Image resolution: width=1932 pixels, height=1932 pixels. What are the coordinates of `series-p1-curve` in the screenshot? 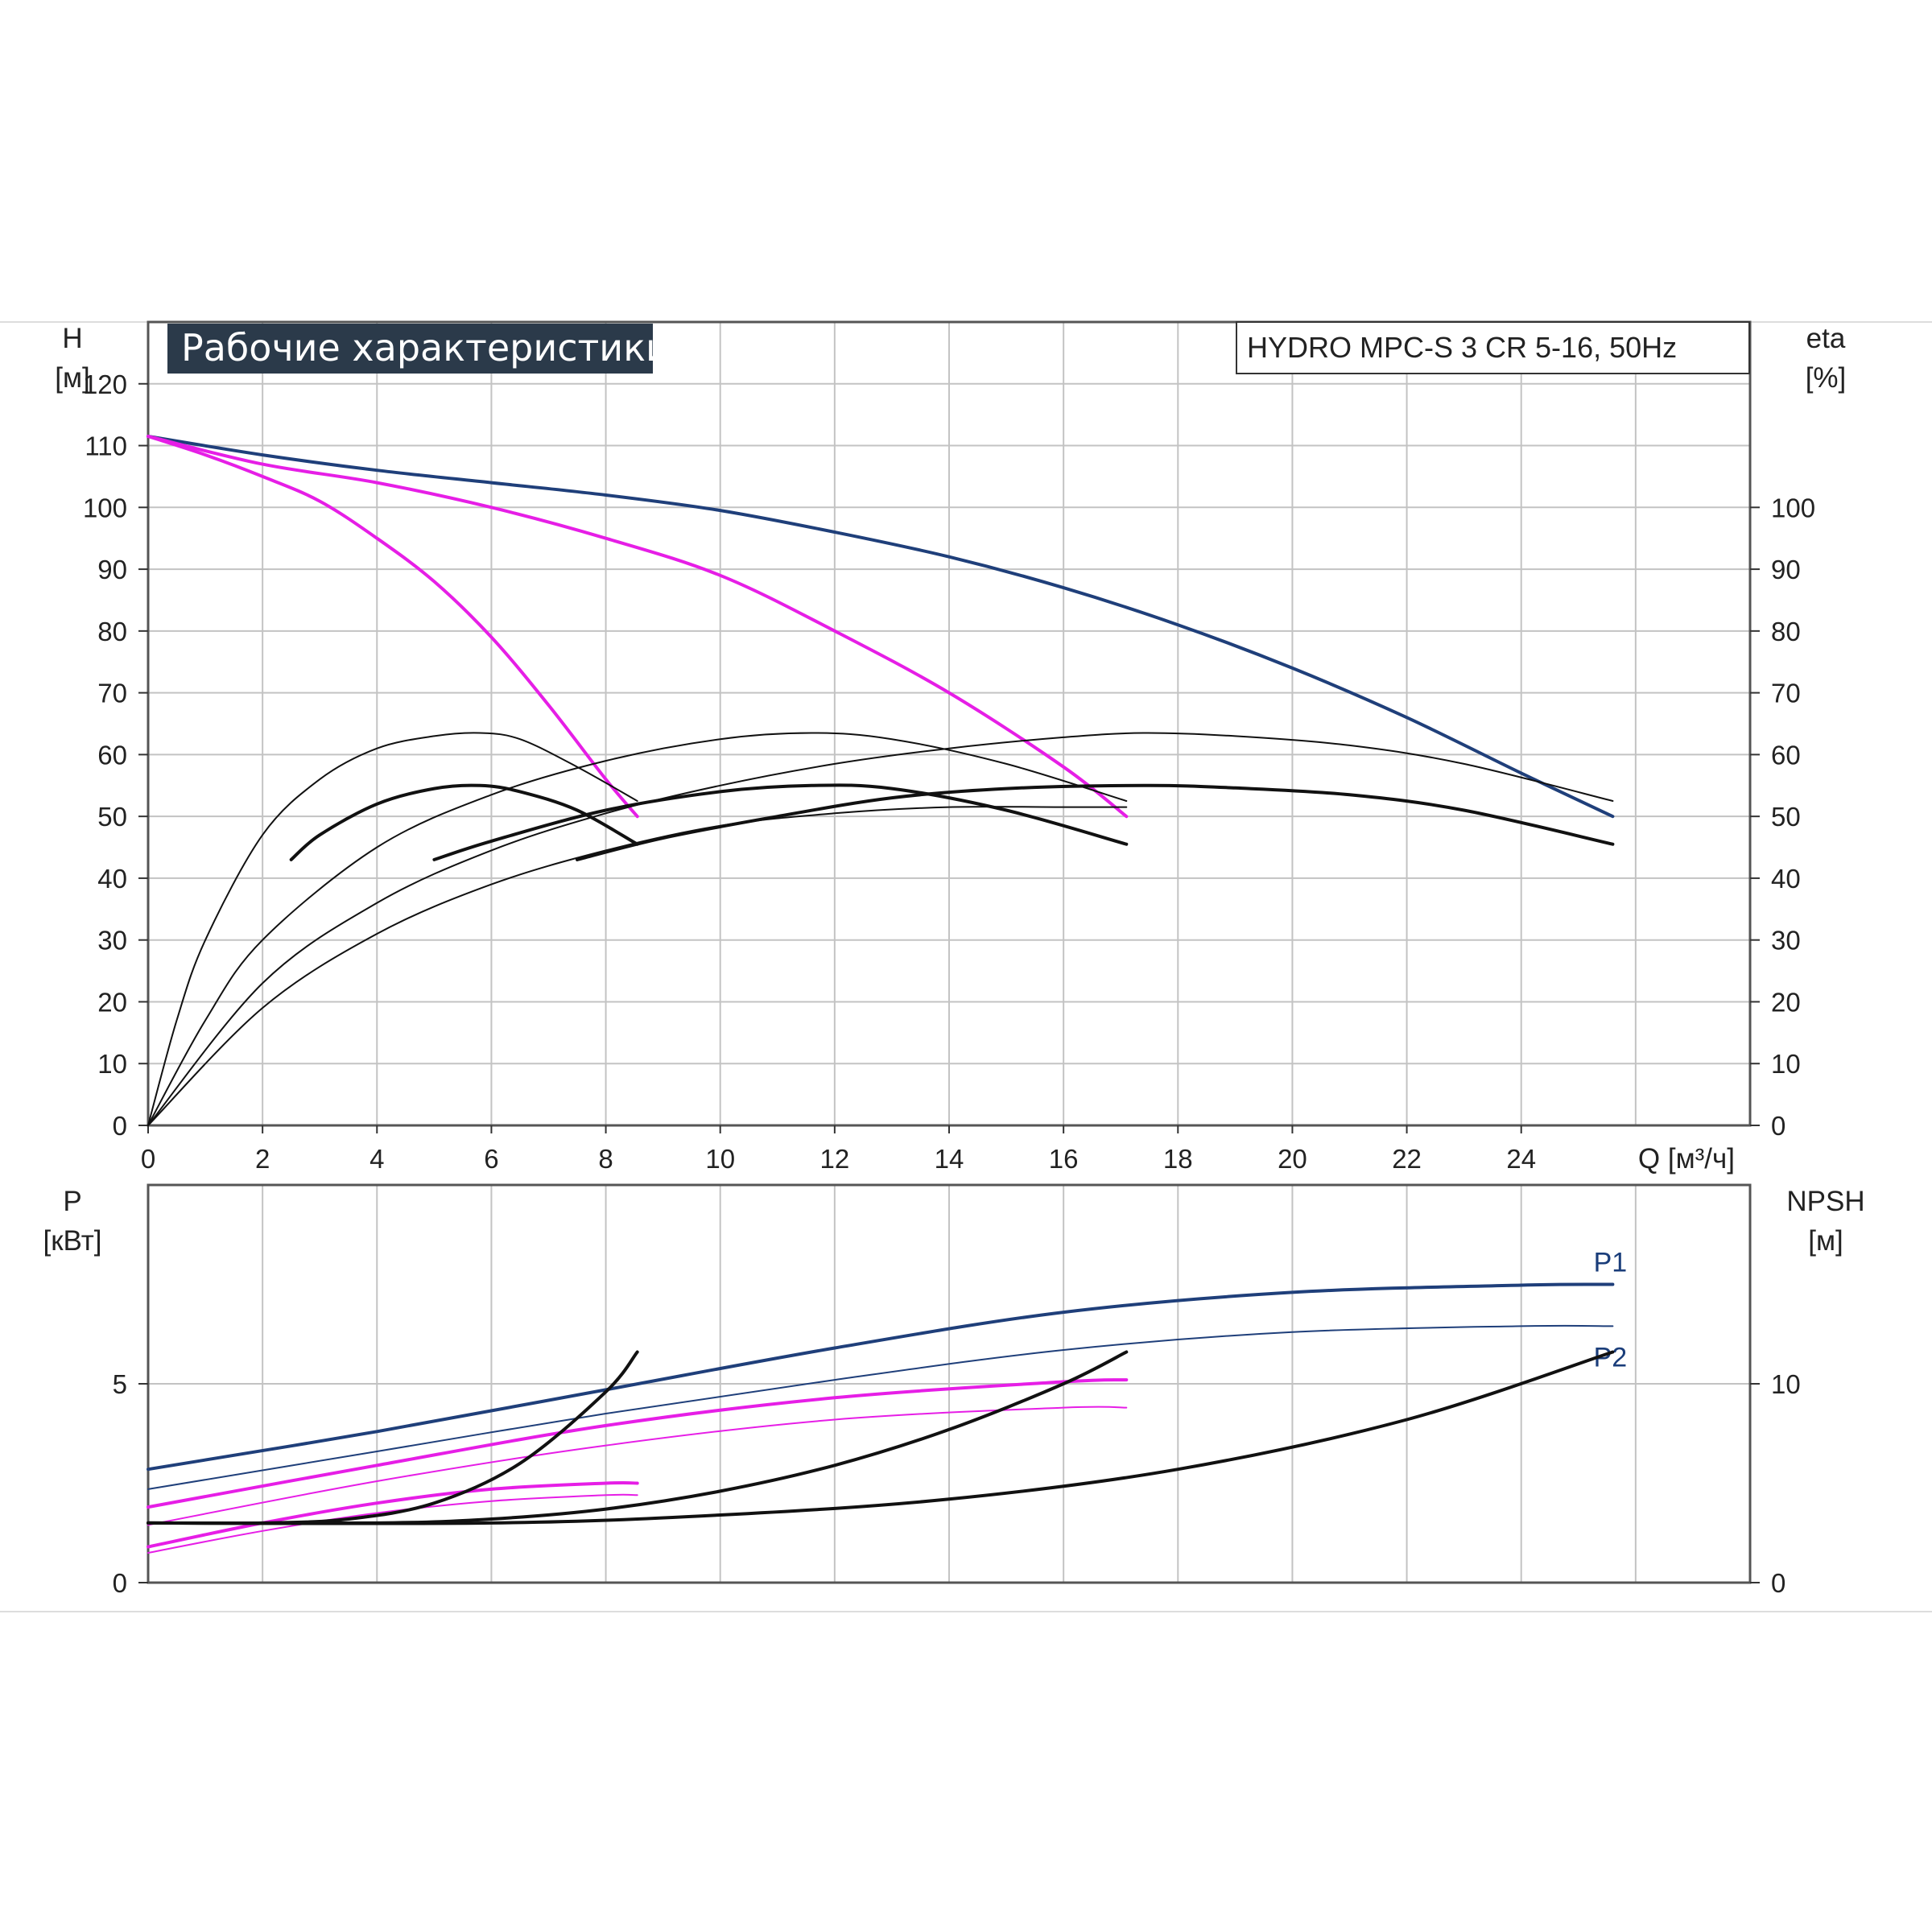 It's located at (881, 1377).